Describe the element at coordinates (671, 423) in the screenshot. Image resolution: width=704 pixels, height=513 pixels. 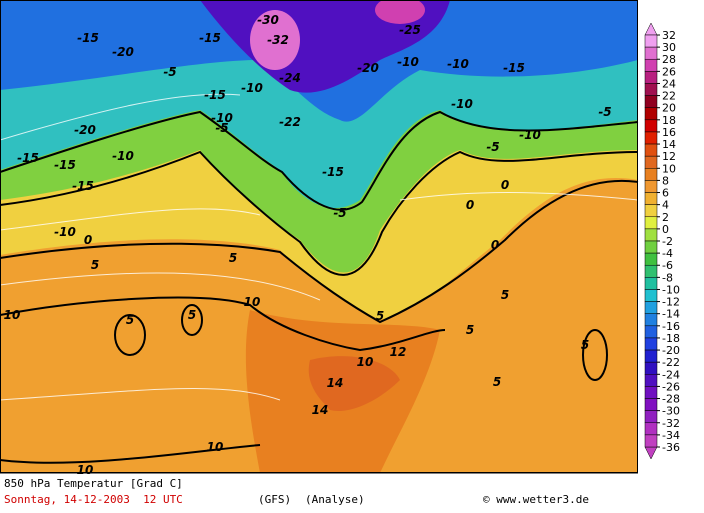
I see `colorbar-label: -32` at that location.